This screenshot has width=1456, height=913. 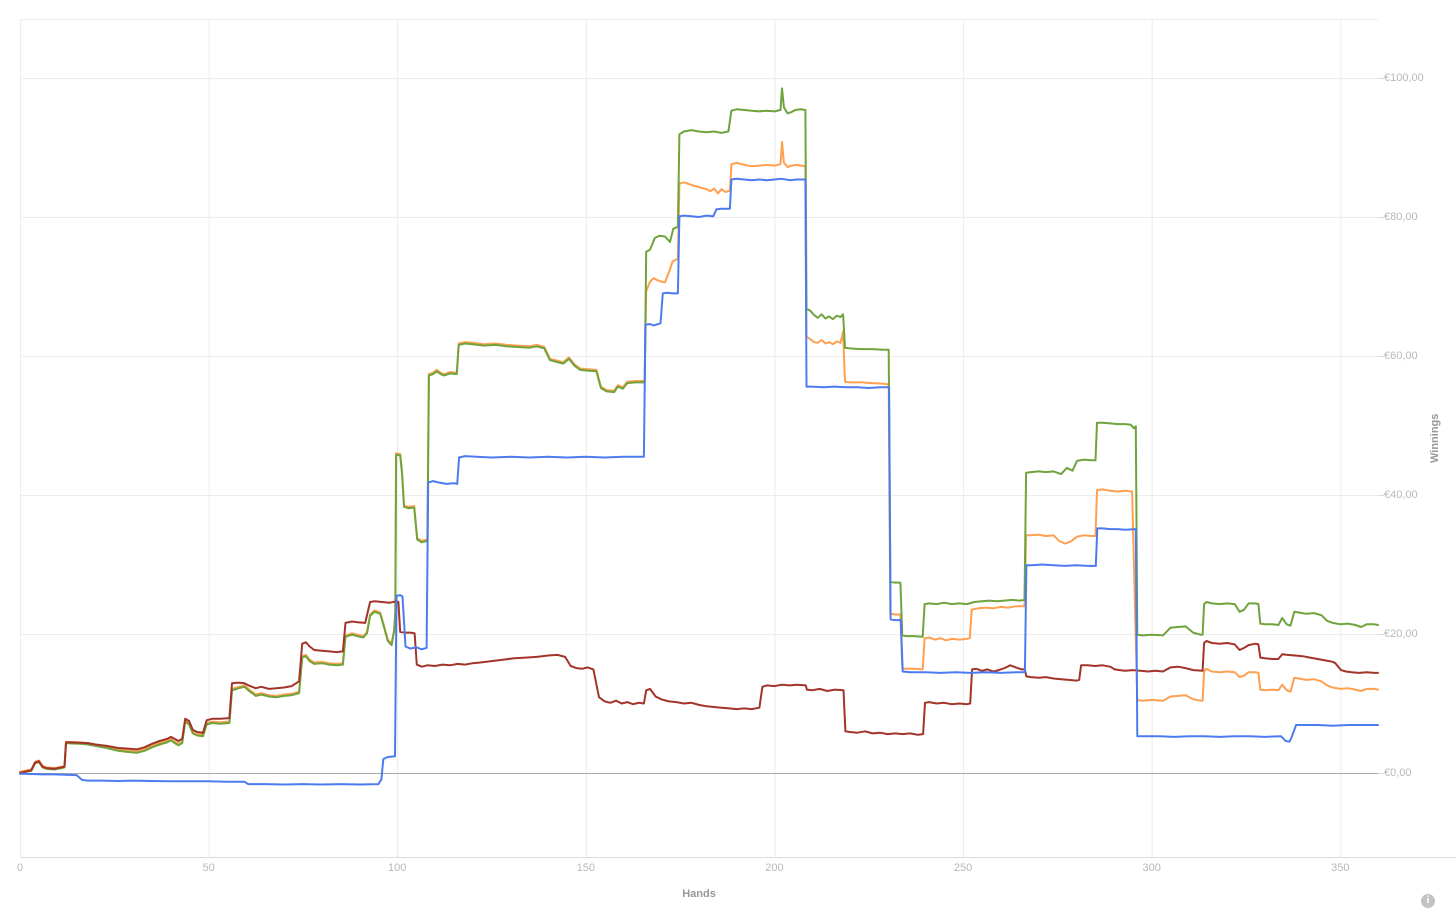 What do you see at coordinates (1340, 868) in the screenshot?
I see `x-tick-label: 350` at bounding box center [1340, 868].